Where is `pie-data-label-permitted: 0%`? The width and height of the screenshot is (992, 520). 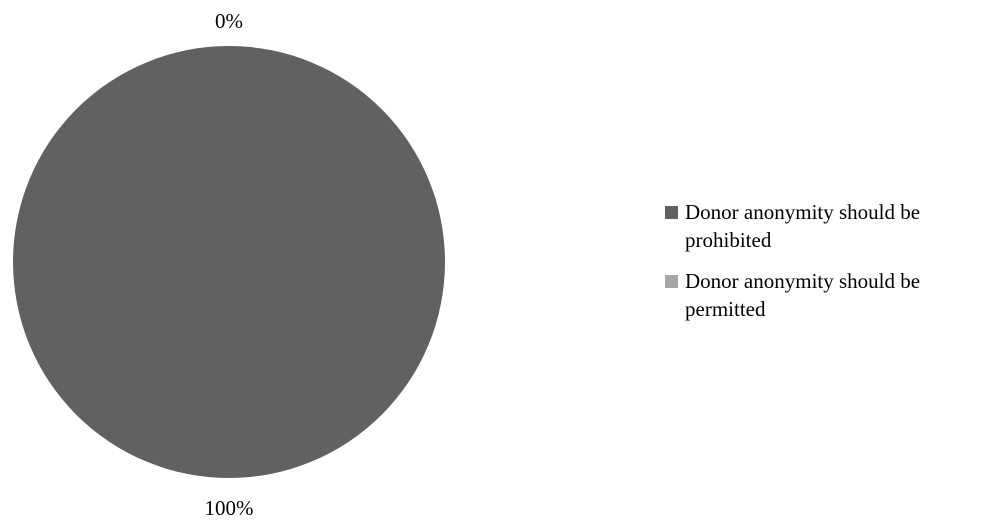
pie-data-label-permitted: 0% is located at coordinates (229, 21).